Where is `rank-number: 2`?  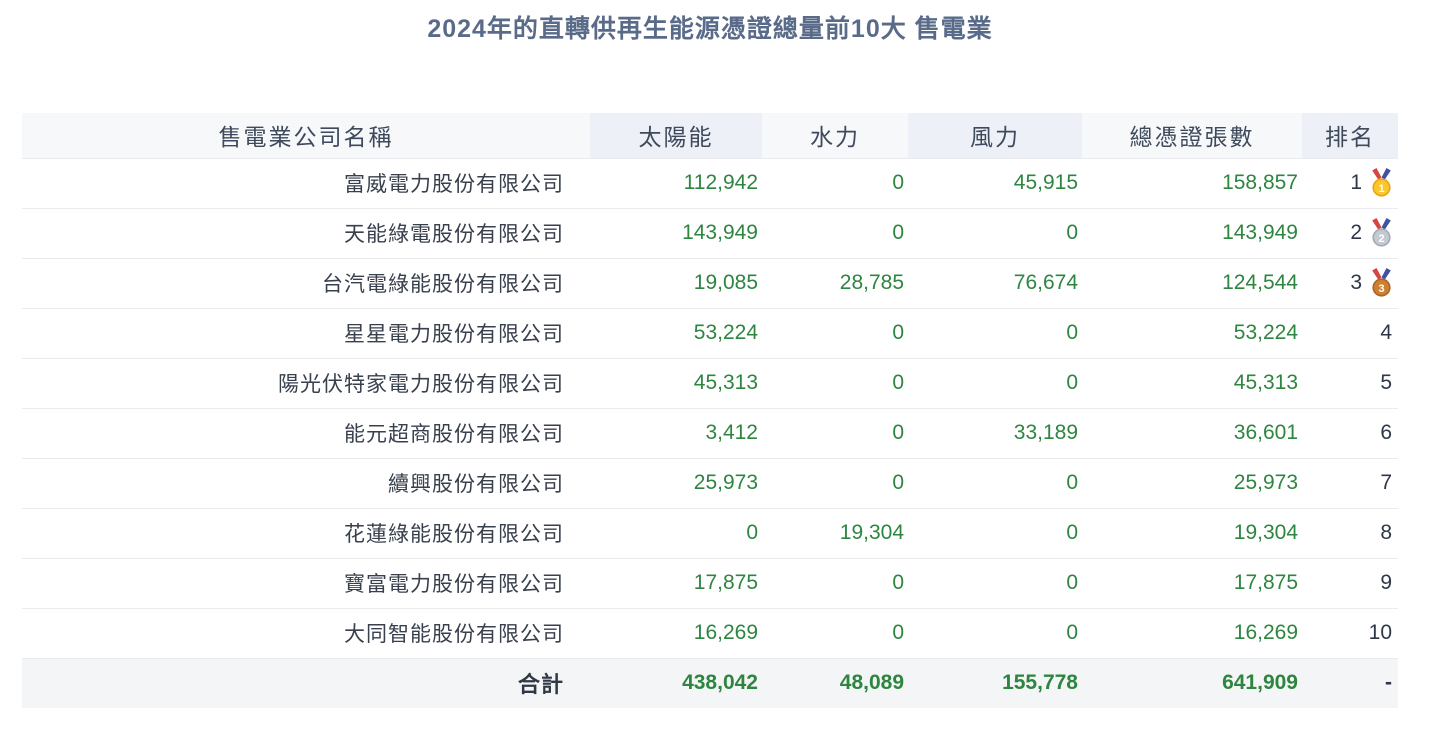 rank-number: 2 is located at coordinates (1356, 232).